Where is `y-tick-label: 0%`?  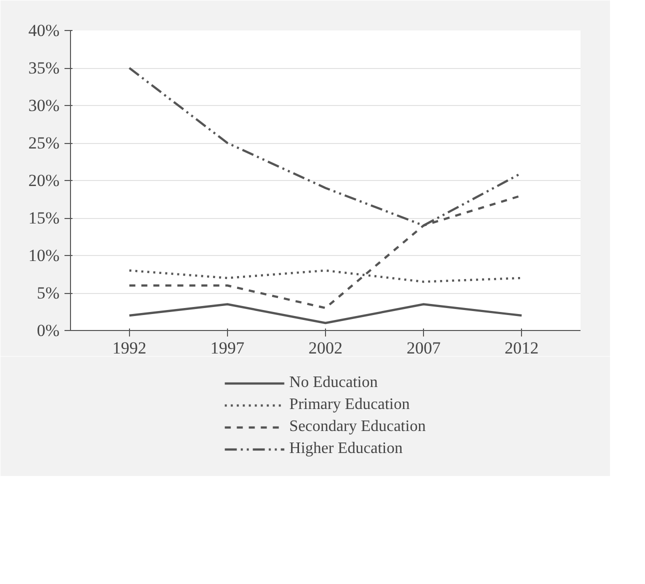
y-tick-label: 0% is located at coordinates (48, 330).